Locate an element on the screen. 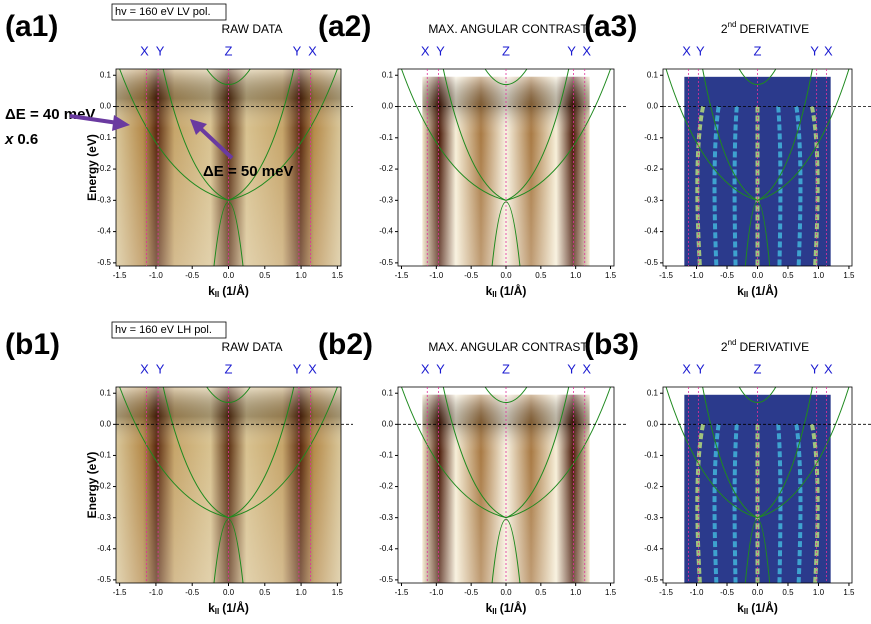 This screenshot has width=871, height=624. xlabel-base: k is located at coordinates (489, 291).